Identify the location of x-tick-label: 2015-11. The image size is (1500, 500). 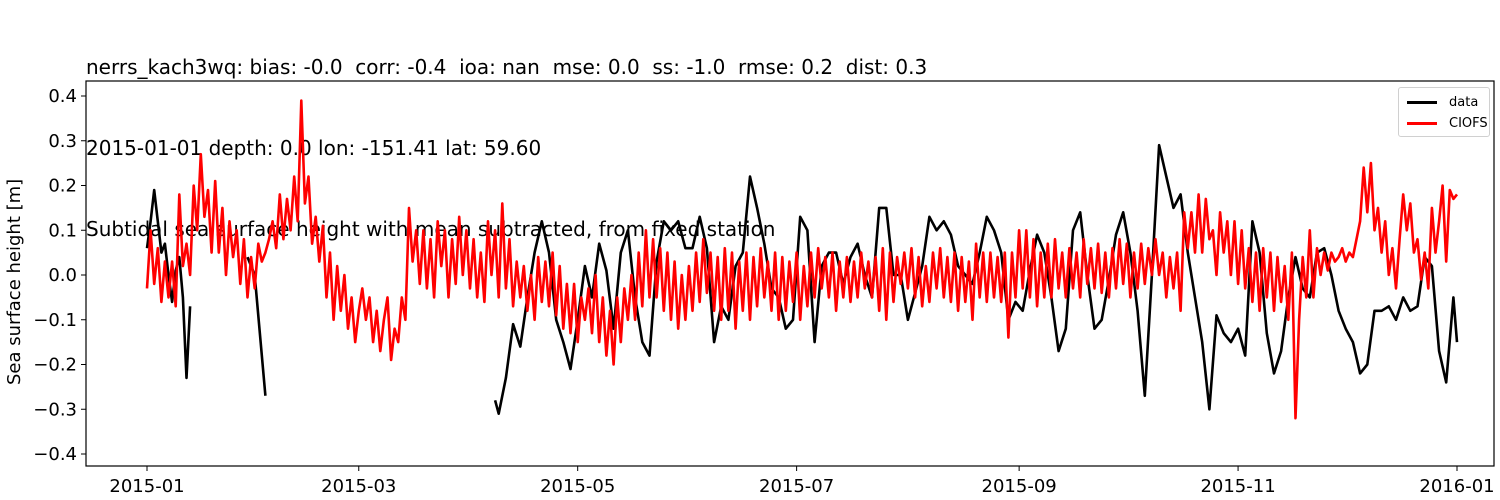
(1237, 486).